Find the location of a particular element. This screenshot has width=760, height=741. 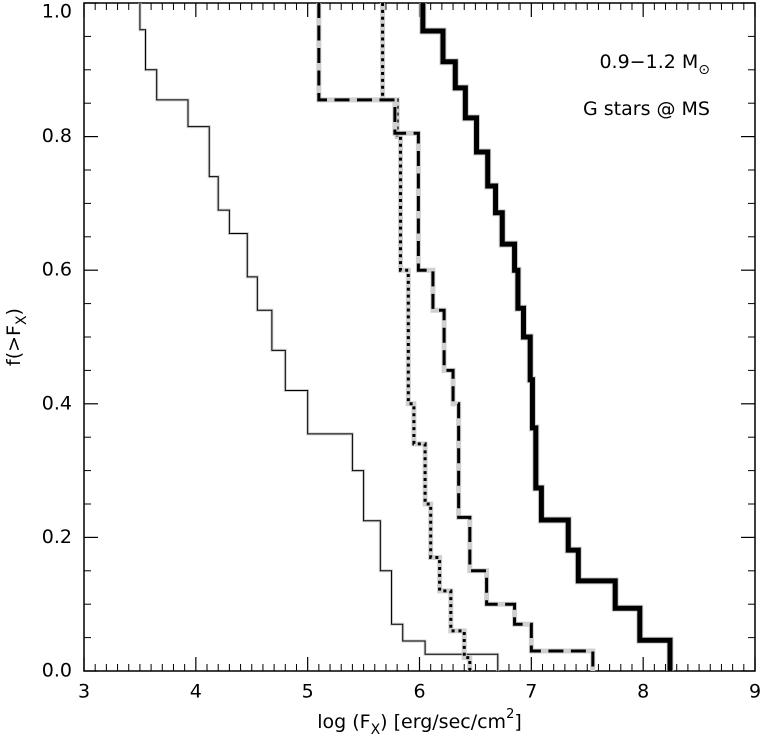

text-part: f(>F is located at coordinates (14, 345).